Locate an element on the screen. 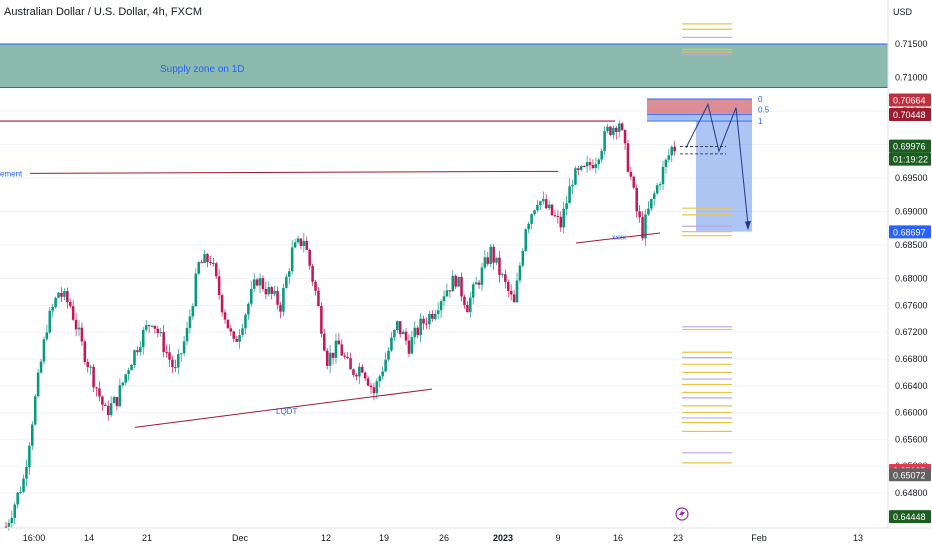 This screenshot has width=932, height=550. time-tick-label: 21 is located at coordinates (147, 538).